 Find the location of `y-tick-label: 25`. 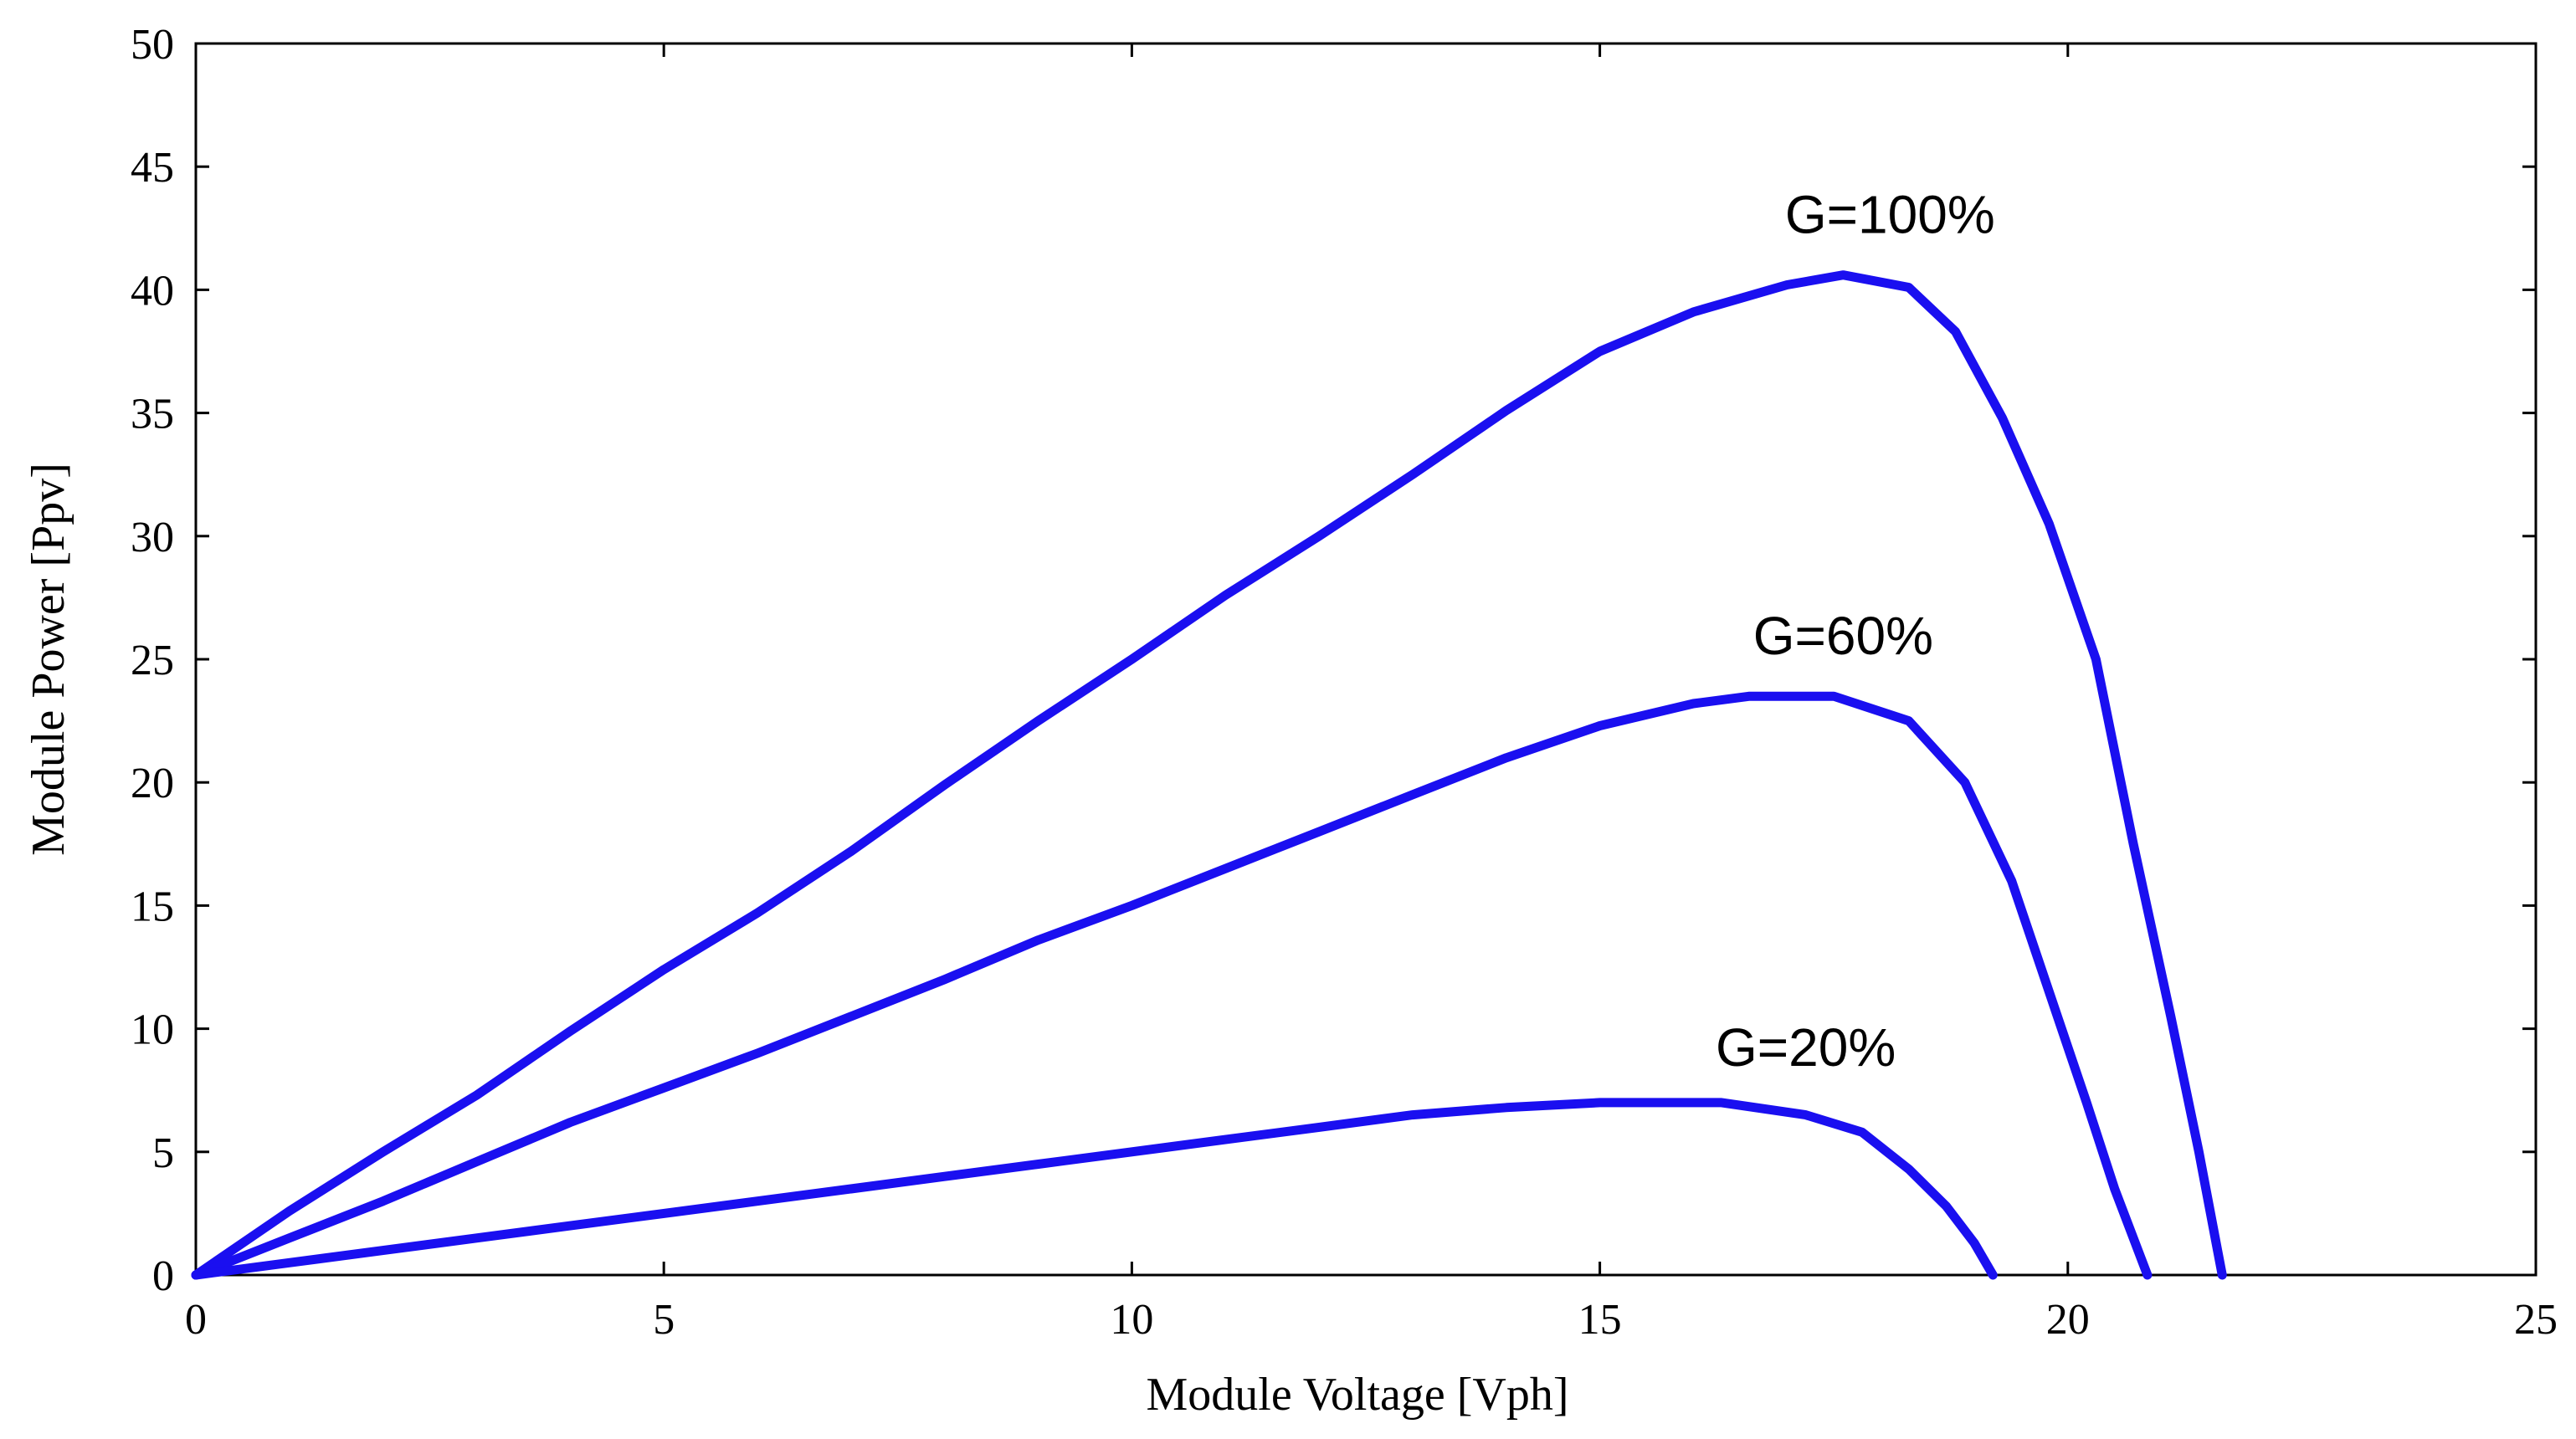

y-tick-label: 25 is located at coordinates (152, 660).